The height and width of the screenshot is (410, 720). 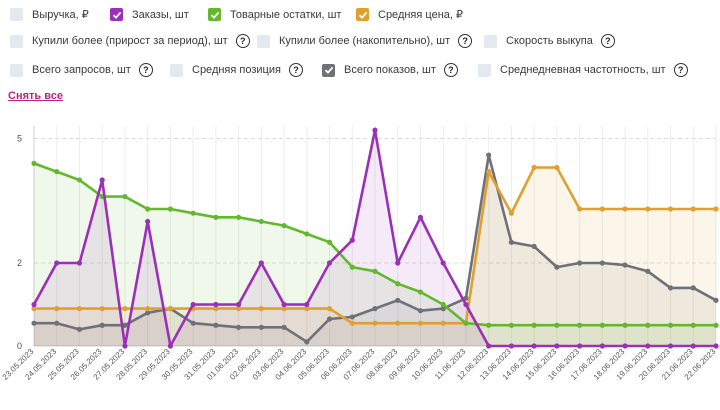 I want to click on metric-orders: Заказы, шт, so click(x=149, y=14).